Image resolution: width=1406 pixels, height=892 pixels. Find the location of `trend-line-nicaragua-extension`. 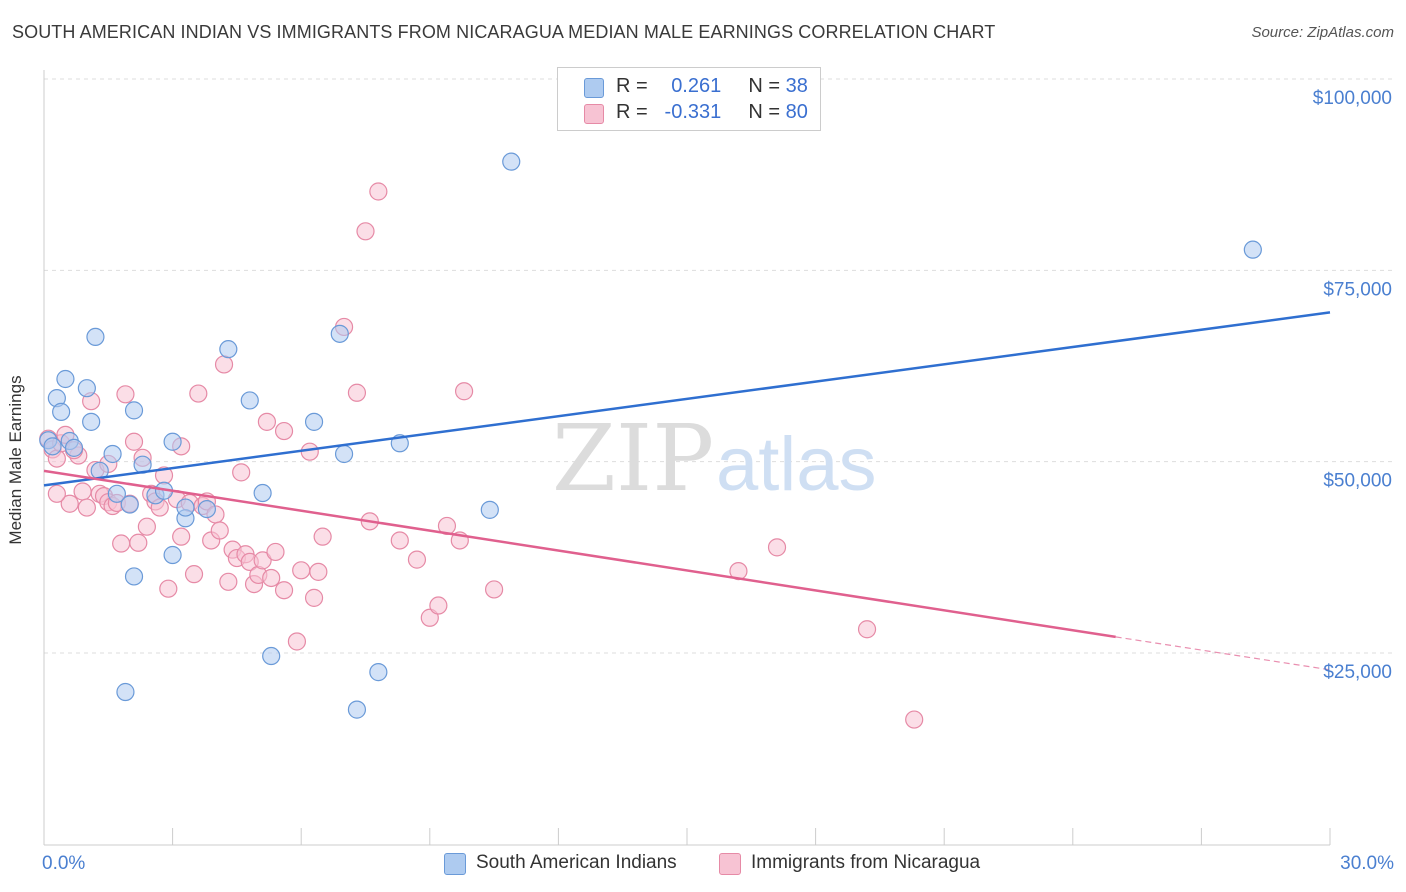

trend-line-nicaragua-extension is located at coordinates (1223, 653).